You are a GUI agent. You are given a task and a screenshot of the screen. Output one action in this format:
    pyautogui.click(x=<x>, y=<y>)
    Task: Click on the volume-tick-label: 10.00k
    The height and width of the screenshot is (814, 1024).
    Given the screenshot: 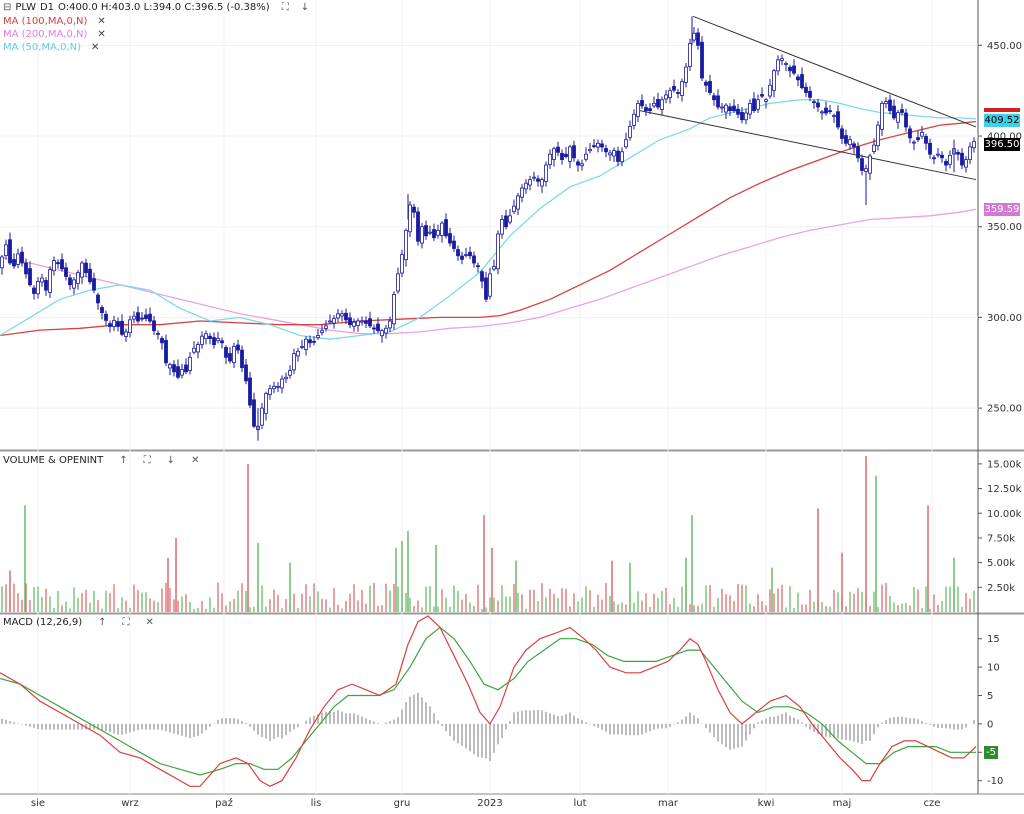 What is the action you would take?
    pyautogui.click(x=1004, y=514)
    